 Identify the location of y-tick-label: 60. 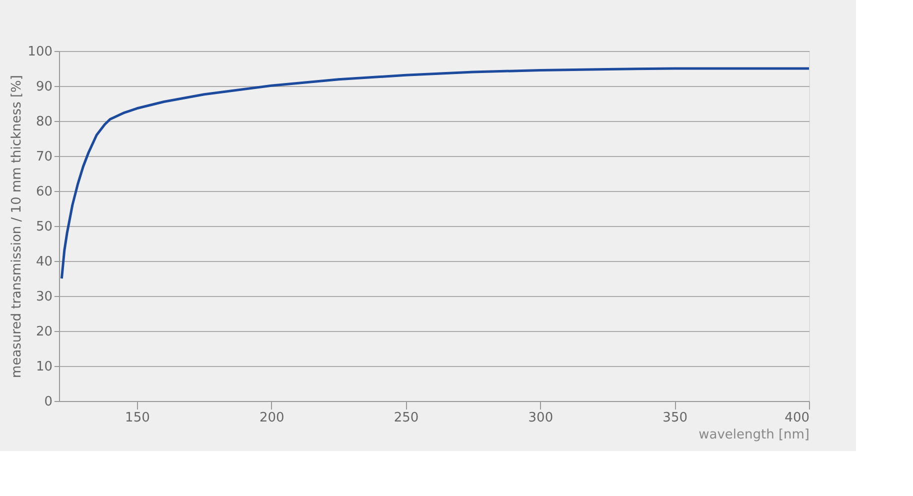
(44, 192).